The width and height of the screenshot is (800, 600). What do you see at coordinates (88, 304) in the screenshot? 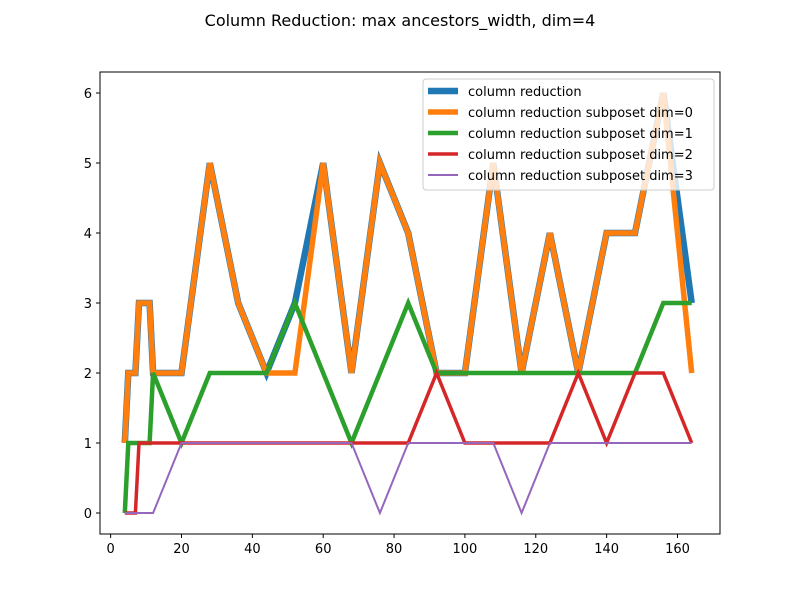
I see `y-tick-label: 3` at bounding box center [88, 304].